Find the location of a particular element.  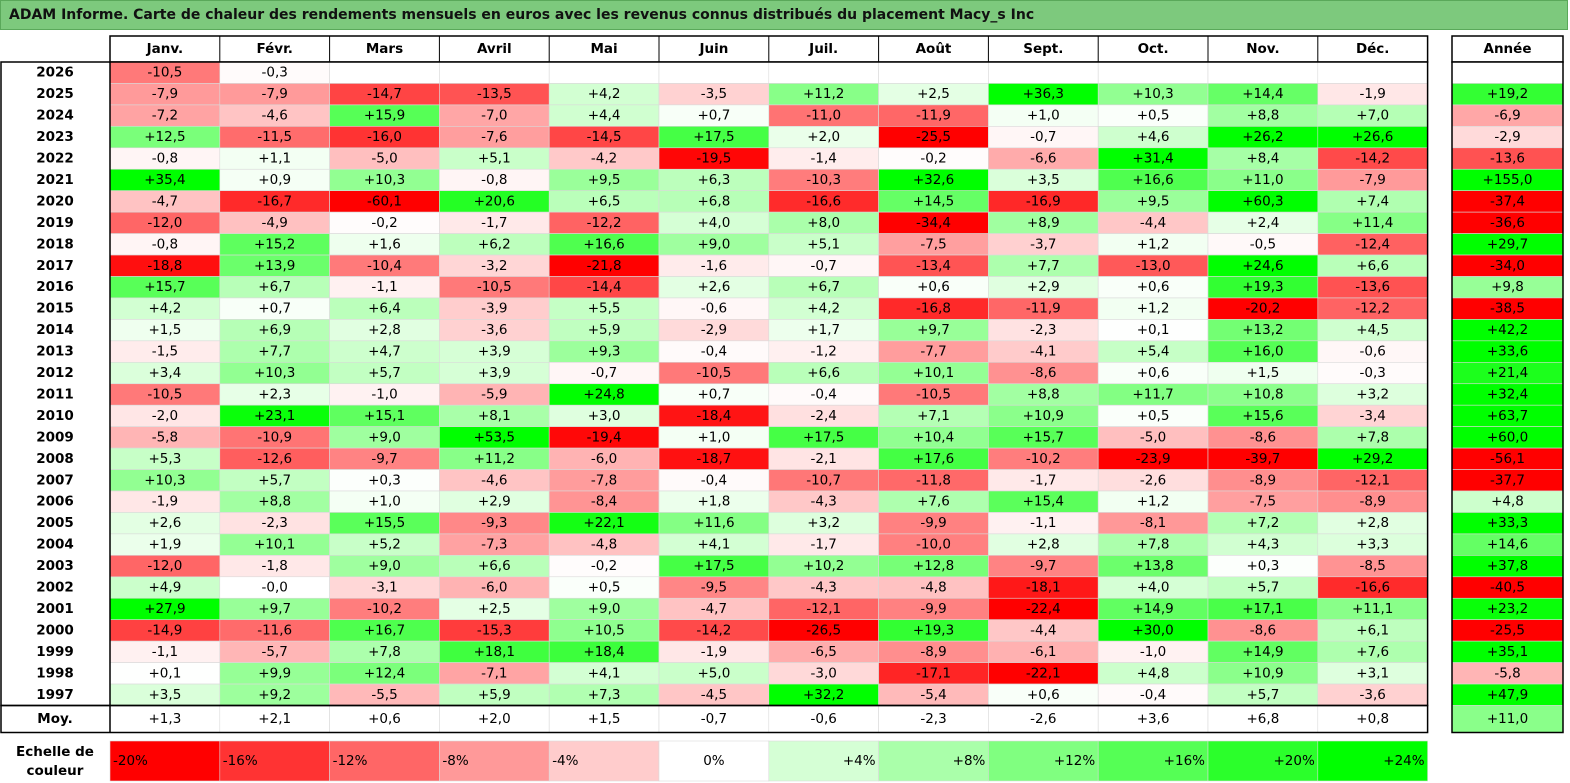

cell-value: -8,9 is located at coordinates (1263, 480).